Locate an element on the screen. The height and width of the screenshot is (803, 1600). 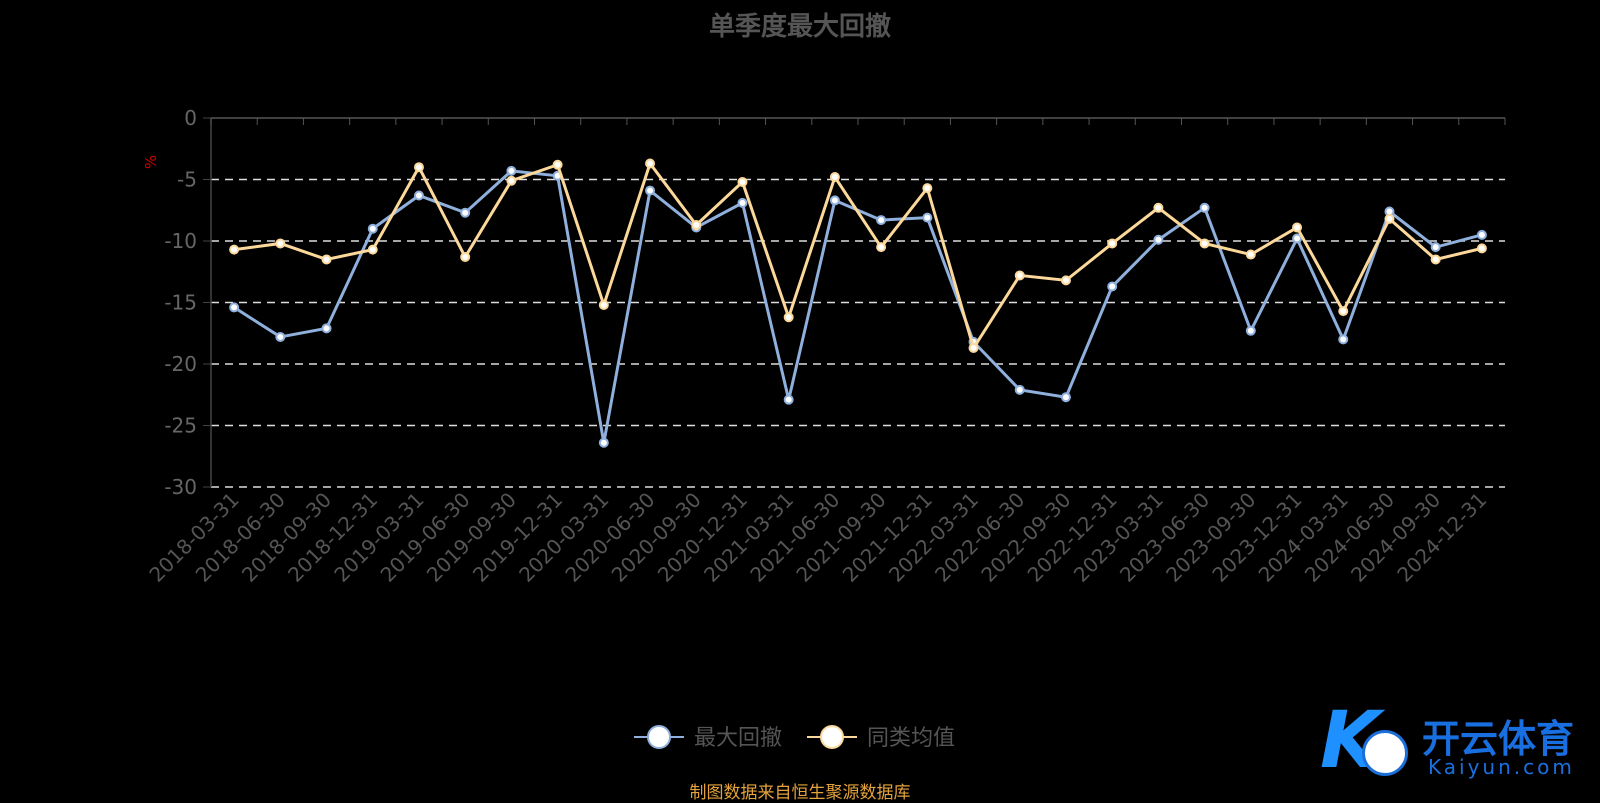
logo-text-en: Kaiyun.com is located at coordinates (1501, 767).